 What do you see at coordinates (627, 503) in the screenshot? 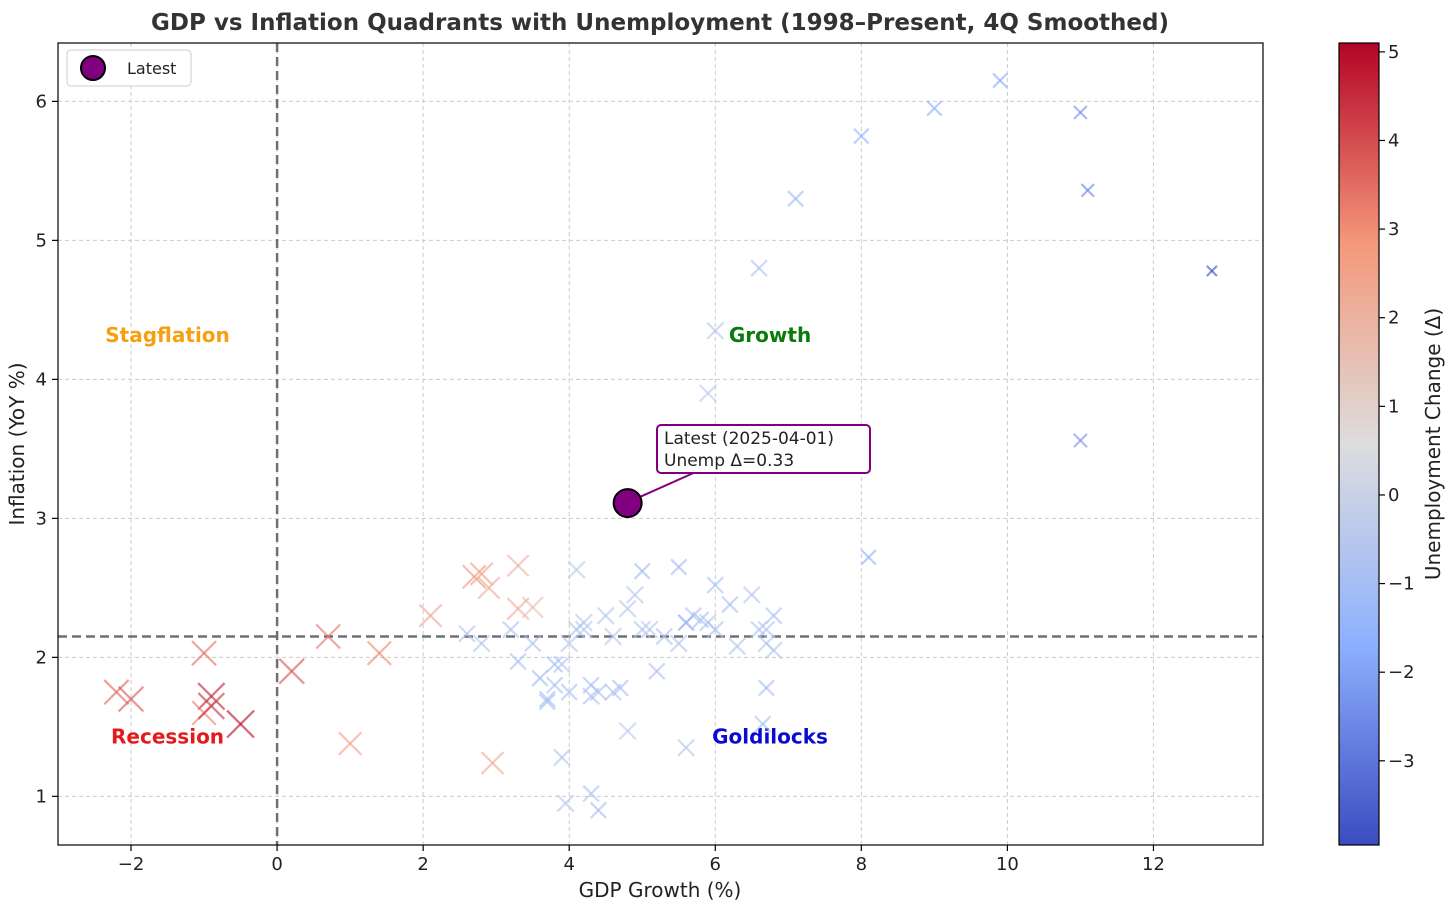
I see `latest-point` at bounding box center [627, 503].